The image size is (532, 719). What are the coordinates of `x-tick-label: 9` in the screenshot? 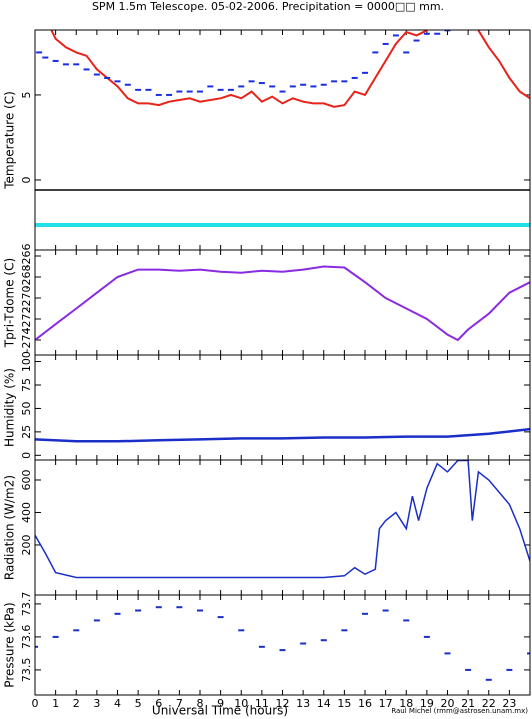 It's located at (220, 703).